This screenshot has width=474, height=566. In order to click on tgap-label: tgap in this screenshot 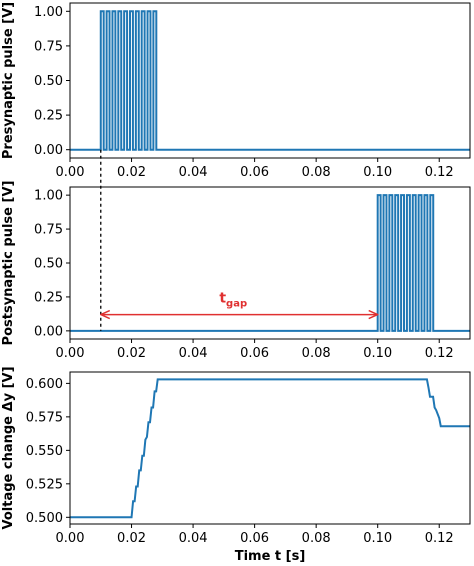, I will do `click(233, 300)`.